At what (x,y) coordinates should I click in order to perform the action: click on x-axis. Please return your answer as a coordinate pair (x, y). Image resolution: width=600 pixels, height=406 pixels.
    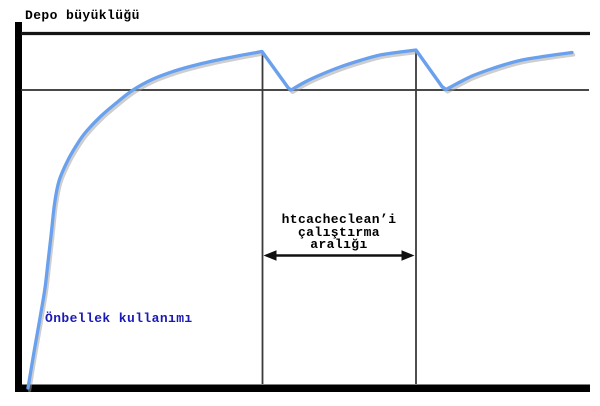
    Looking at the image, I should click on (302, 388).